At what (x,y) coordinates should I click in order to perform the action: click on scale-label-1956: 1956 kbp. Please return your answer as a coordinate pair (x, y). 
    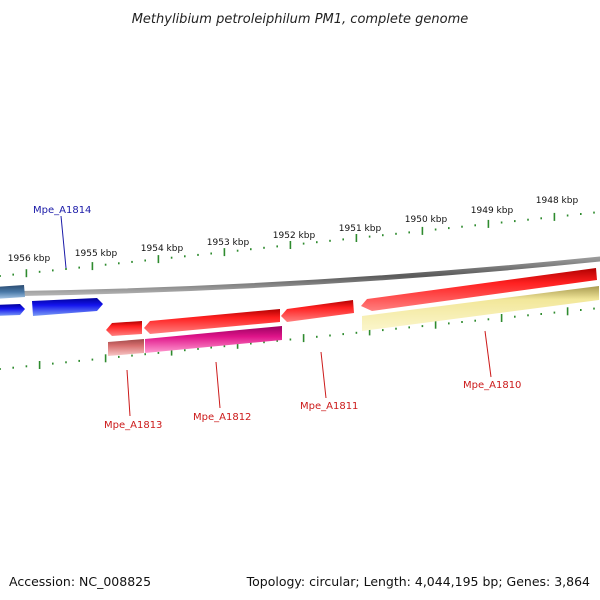
    Looking at the image, I should click on (29, 259).